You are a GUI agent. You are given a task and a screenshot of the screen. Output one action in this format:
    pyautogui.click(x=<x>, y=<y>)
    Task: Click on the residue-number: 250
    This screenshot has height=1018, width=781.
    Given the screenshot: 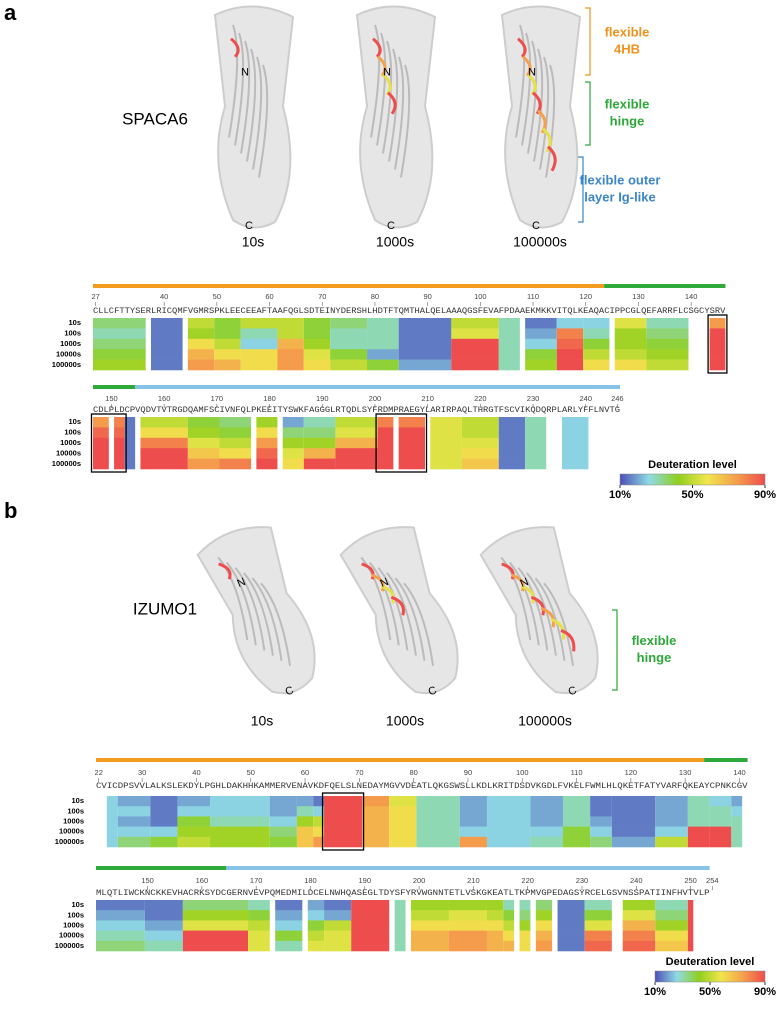 What is the action you would take?
    pyautogui.click(x=690, y=880)
    